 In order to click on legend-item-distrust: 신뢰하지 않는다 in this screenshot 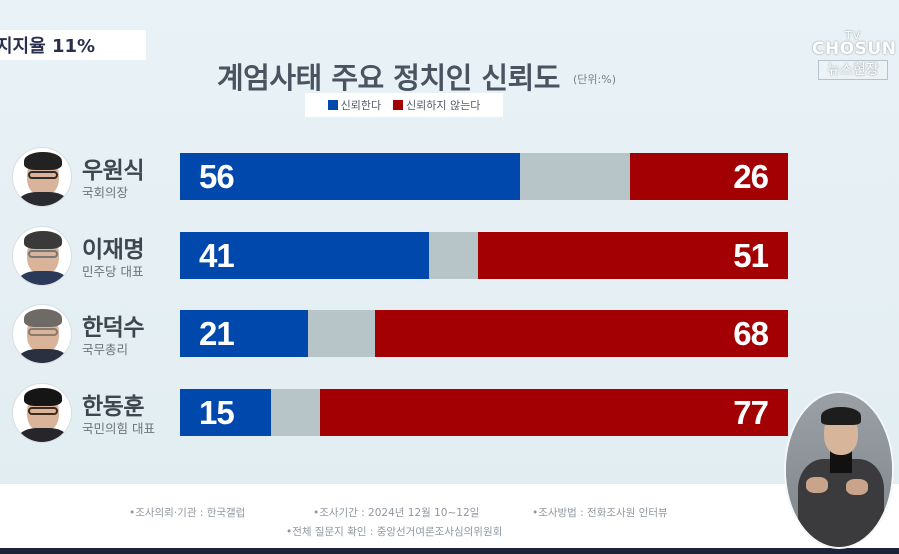, I will do `click(436, 105)`.